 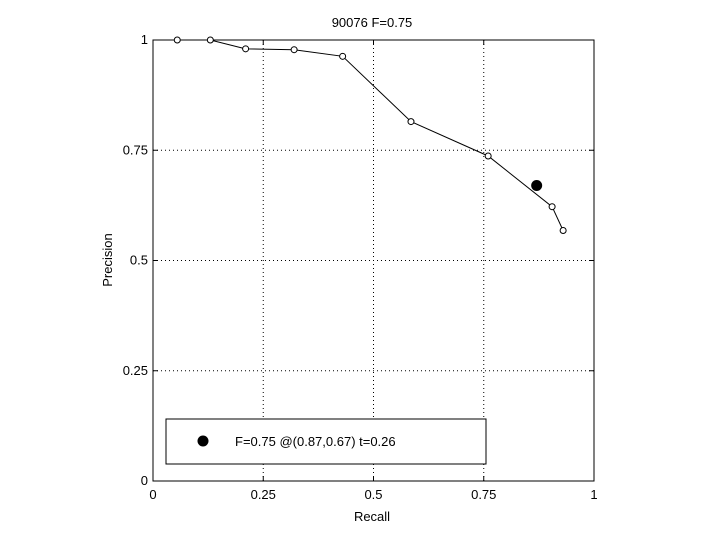 I want to click on y-tick-label: 1, so click(x=144, y=39).